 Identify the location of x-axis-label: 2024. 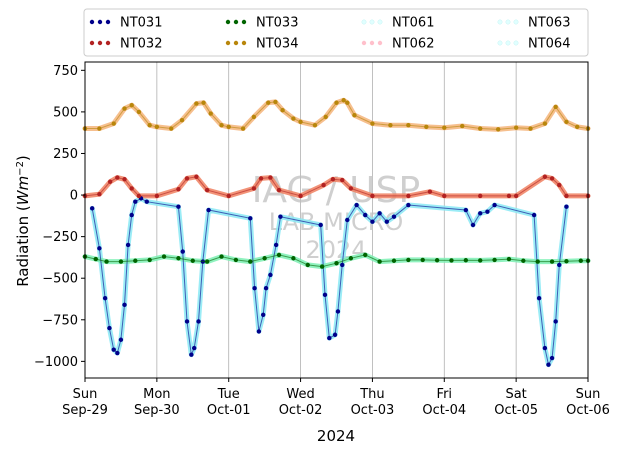
(336, 436).